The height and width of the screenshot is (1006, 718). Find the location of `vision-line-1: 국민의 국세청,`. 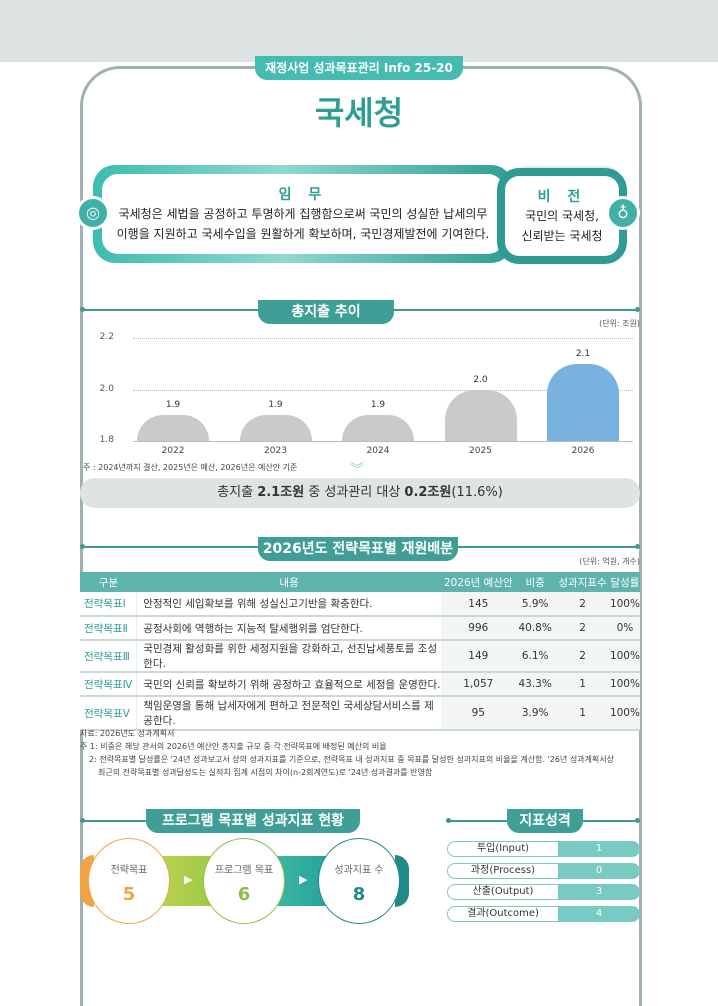

vision-line-1: 국민의 국세청, is located at coordinates (562, 216).